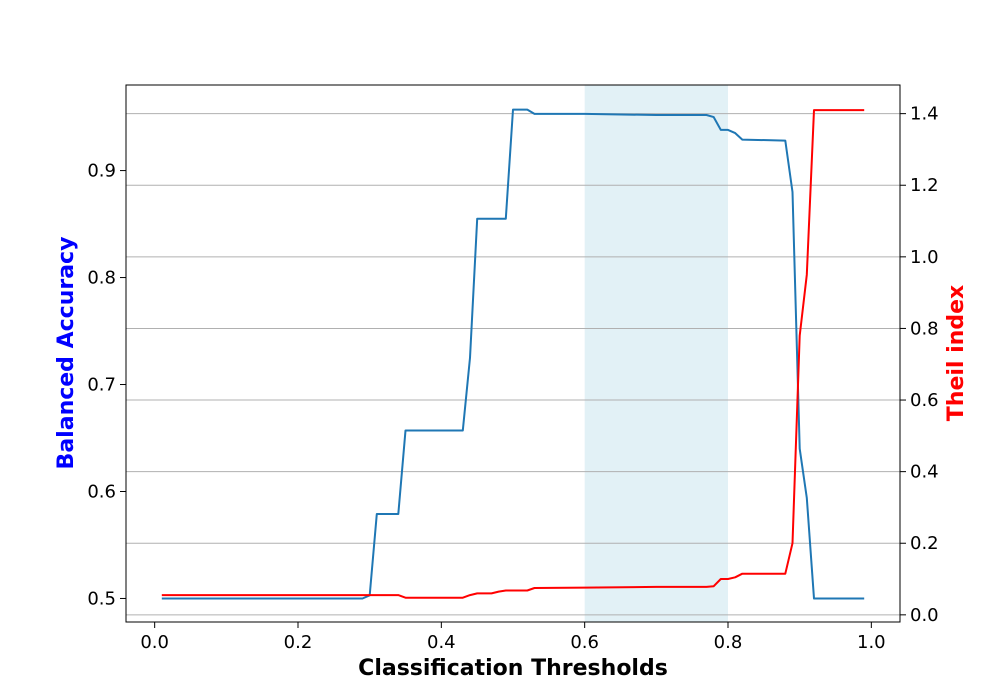 The width and height of the screenshot is (1000, 700). I want to click on x-axis: 0.0 0.2 0.4 0.6 0.8 1.0, so click(513, 637).